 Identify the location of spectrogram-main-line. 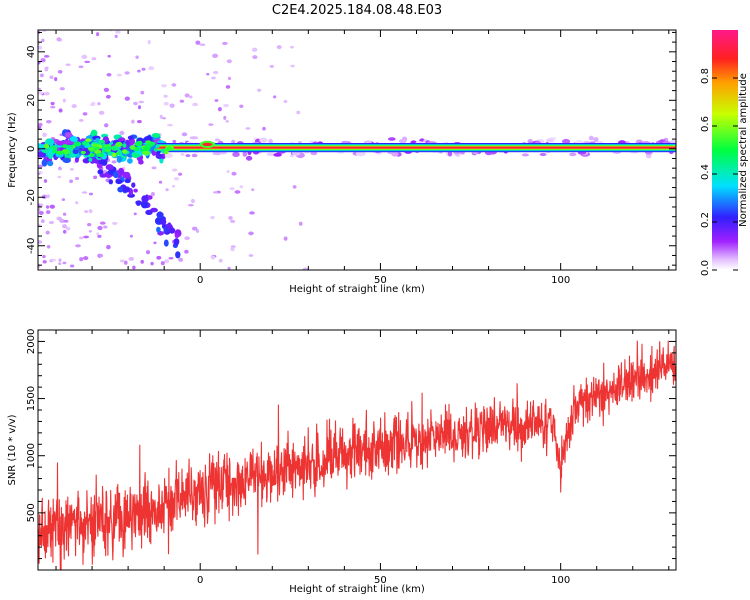
(416, 147).